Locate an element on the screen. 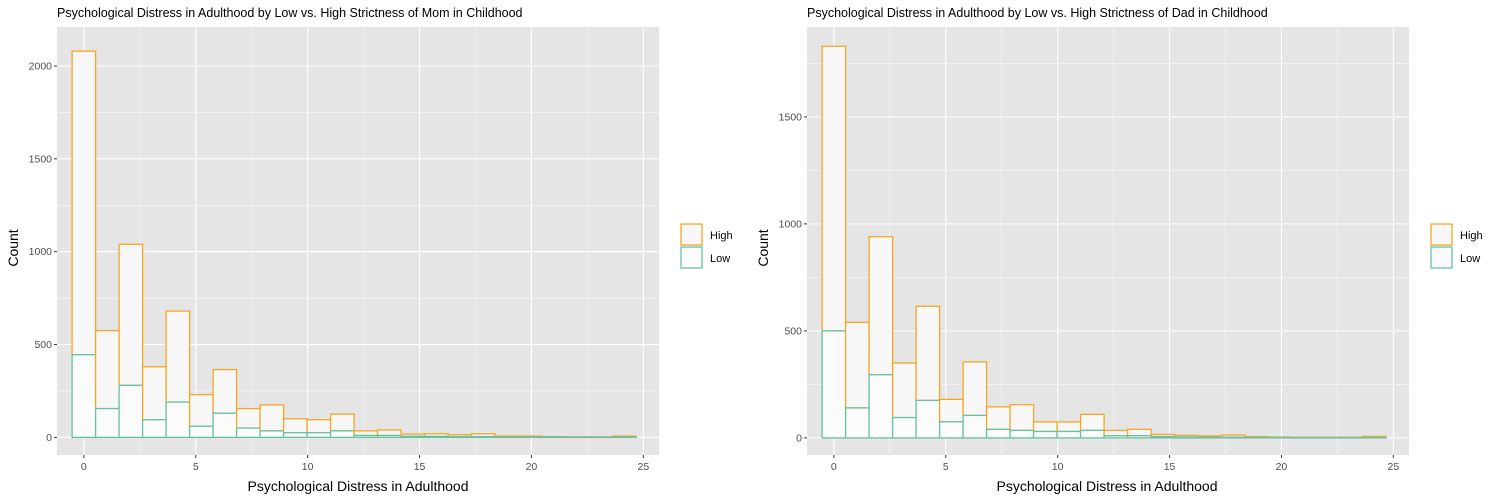 Image resolution: width=1500 pixels, height=500 pixels. y-axis-ticks: 0 500 1000 1500 is located at coordinates (793, 277).